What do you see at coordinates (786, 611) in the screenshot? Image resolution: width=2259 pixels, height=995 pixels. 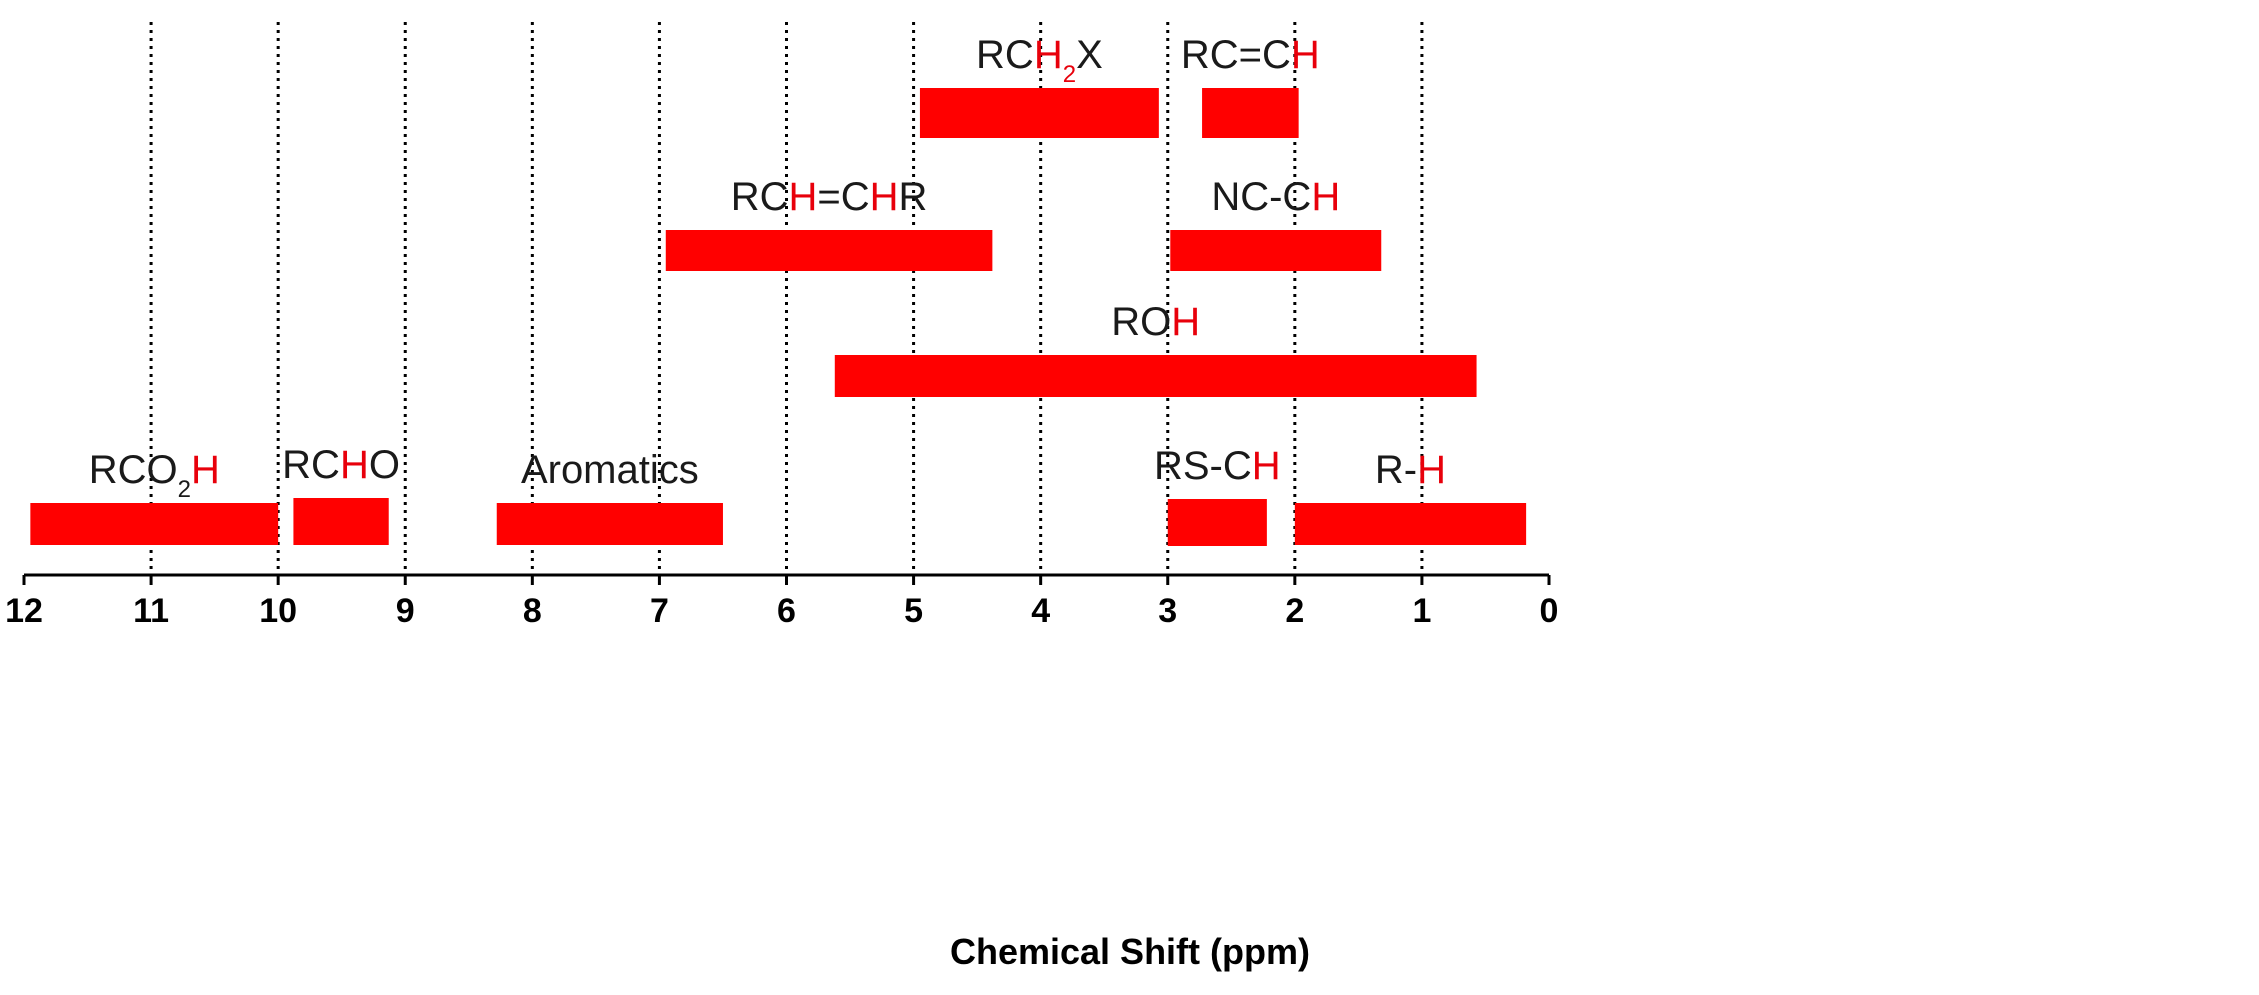 I see `tick-label-6: 6` at bounding box center [786, 611].